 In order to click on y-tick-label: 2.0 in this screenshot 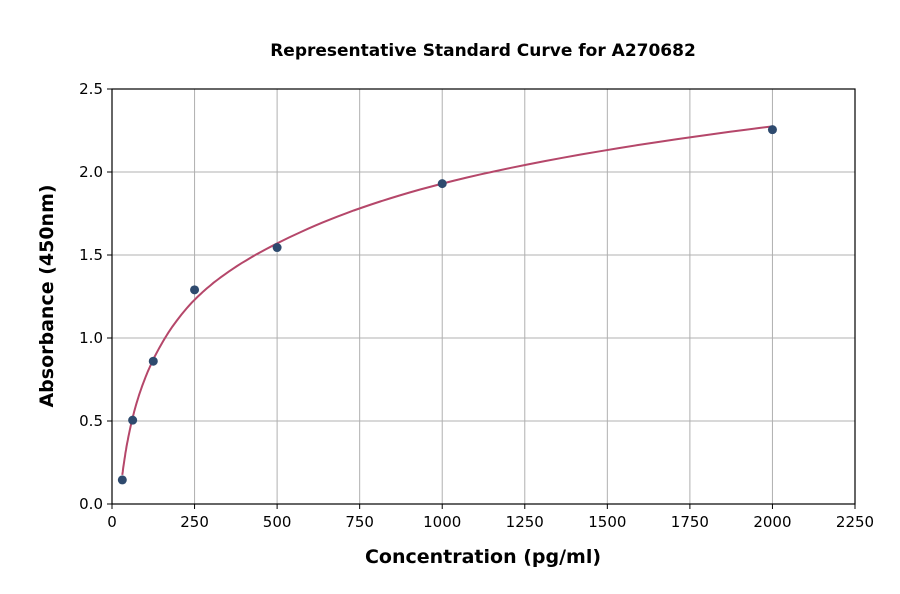, I will do `click(91, 172)`.